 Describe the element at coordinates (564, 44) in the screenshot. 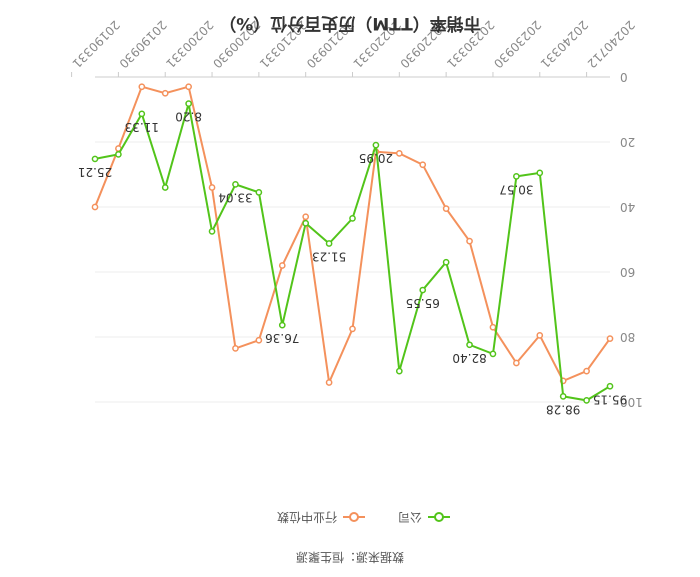

I see `x-tick-label: 20240331` at that location.